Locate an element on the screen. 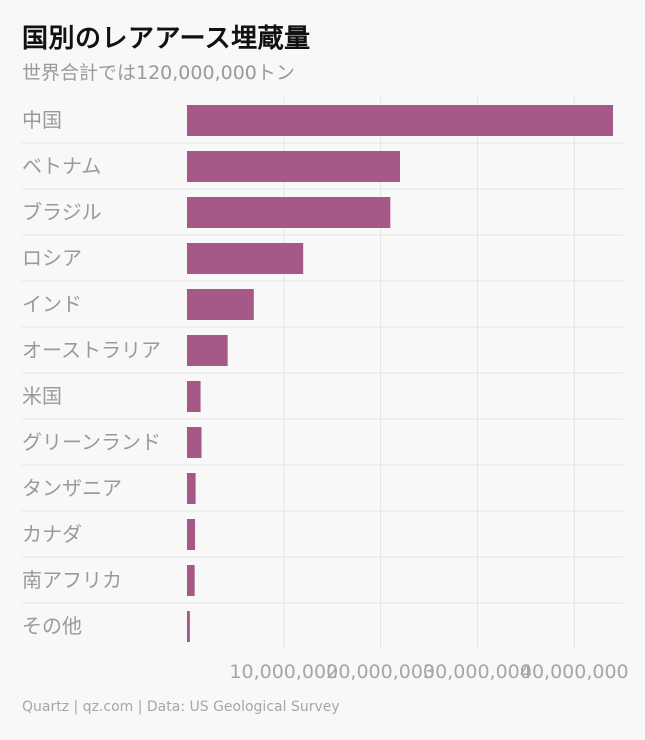 The height and width of the screenshot is (740, 645). category-label: タンザニア is located at coordinates (72, 488).